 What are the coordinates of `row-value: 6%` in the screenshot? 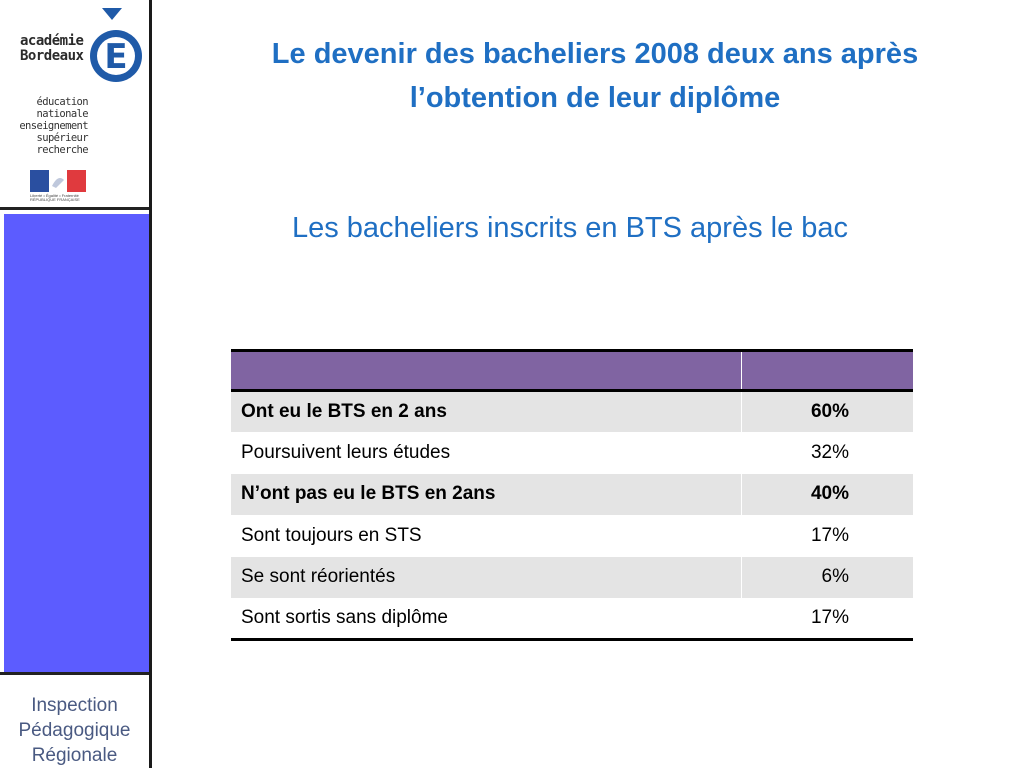 It's located at (827, 577).